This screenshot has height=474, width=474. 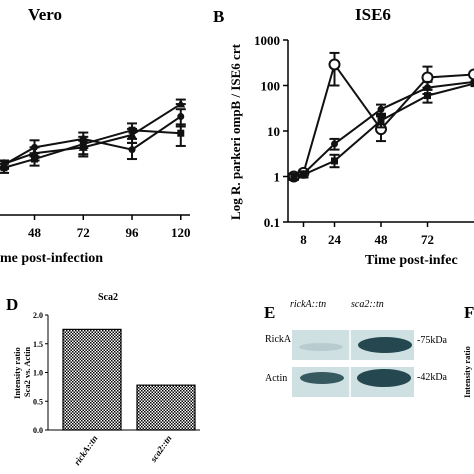 What do you see at coordinates (384, 378) in the screenshot?
I see `band-actin-sca2` at bounding box center [384, 378].